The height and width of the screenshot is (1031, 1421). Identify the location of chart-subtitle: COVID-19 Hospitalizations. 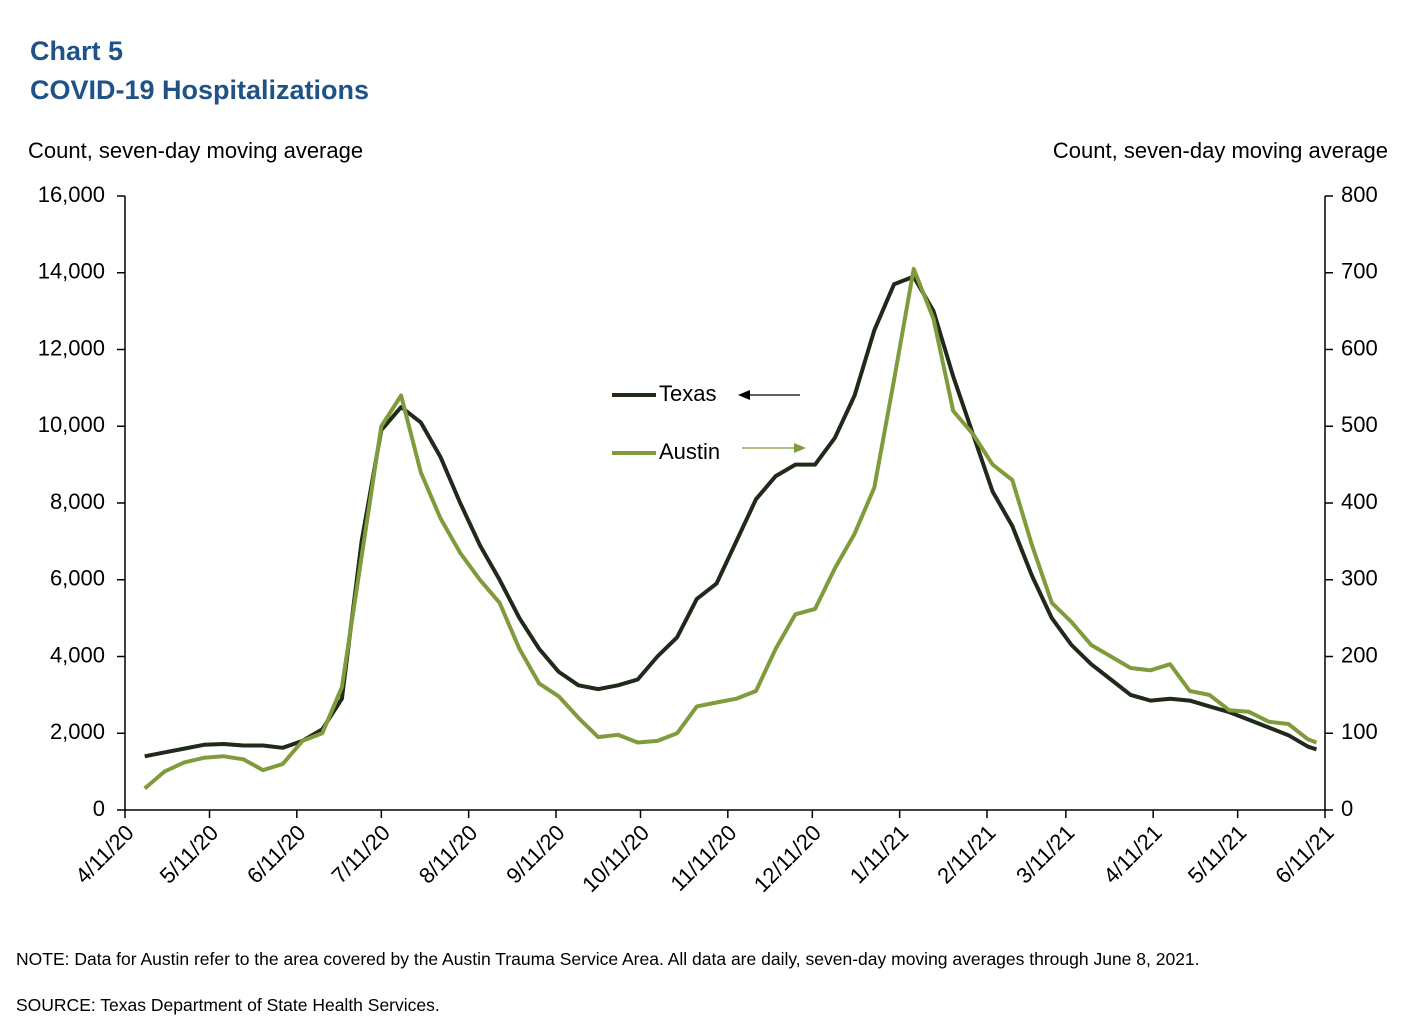
(200, 90).